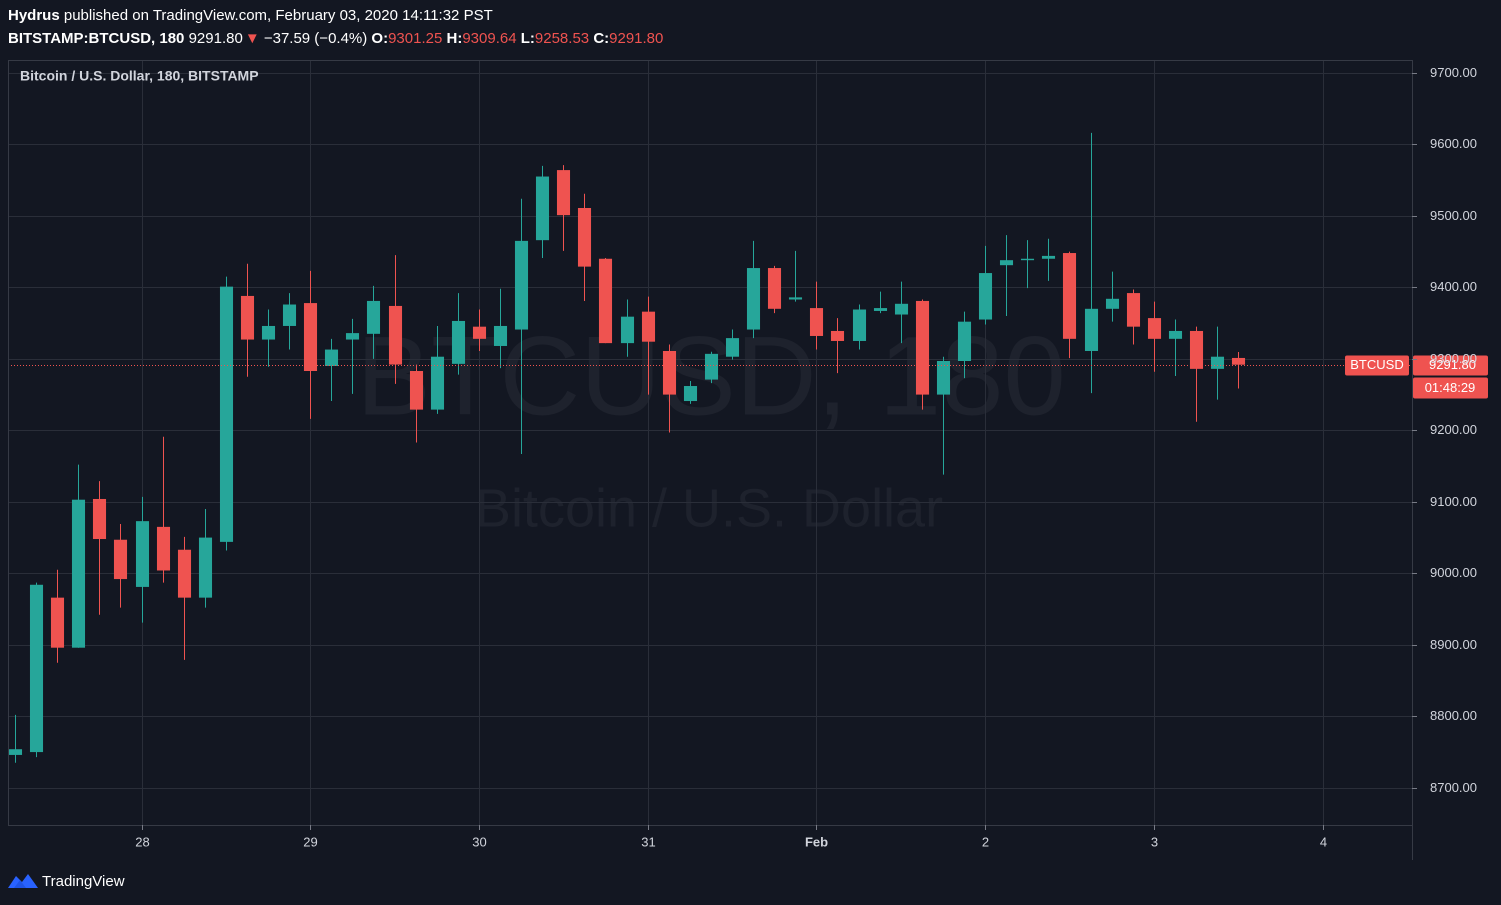  I want to click on arrow: ▼, so click(252, 38).